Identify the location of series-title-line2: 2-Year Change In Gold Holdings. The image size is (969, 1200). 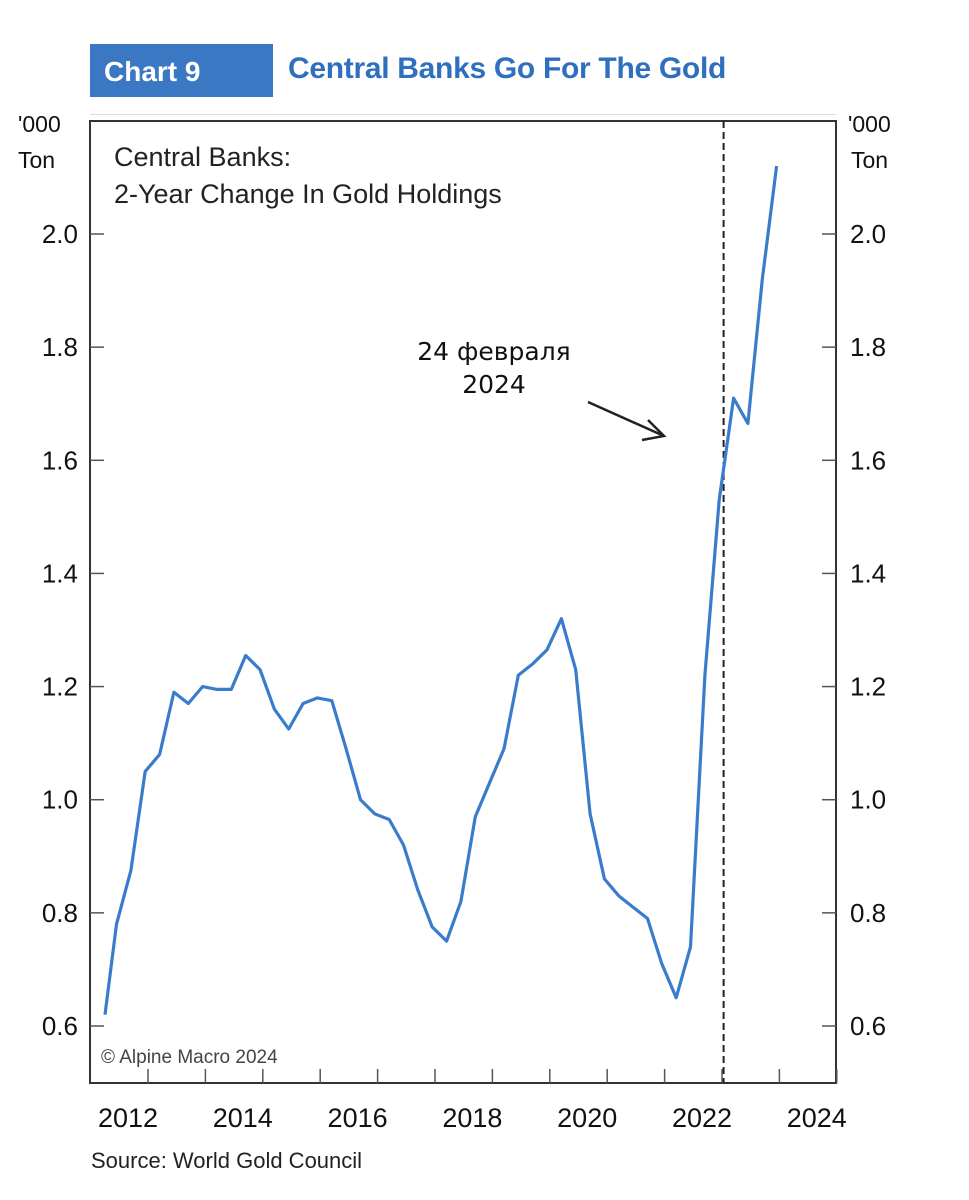
(308, 194).